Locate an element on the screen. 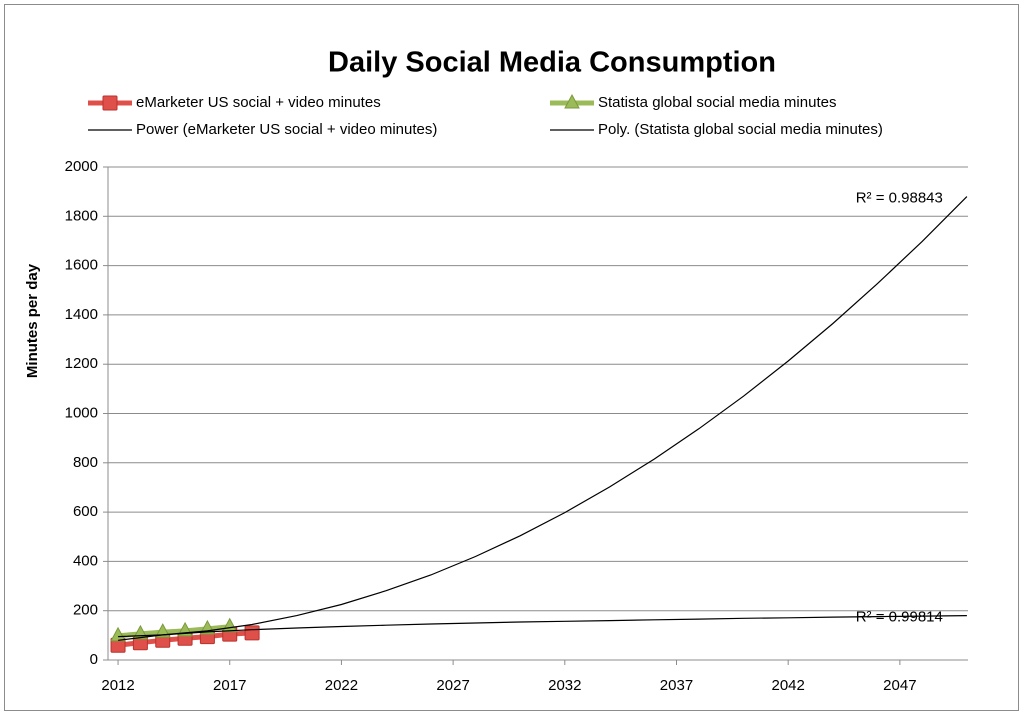  y-tick-label: 1400 is located at coordinates (81, 314).